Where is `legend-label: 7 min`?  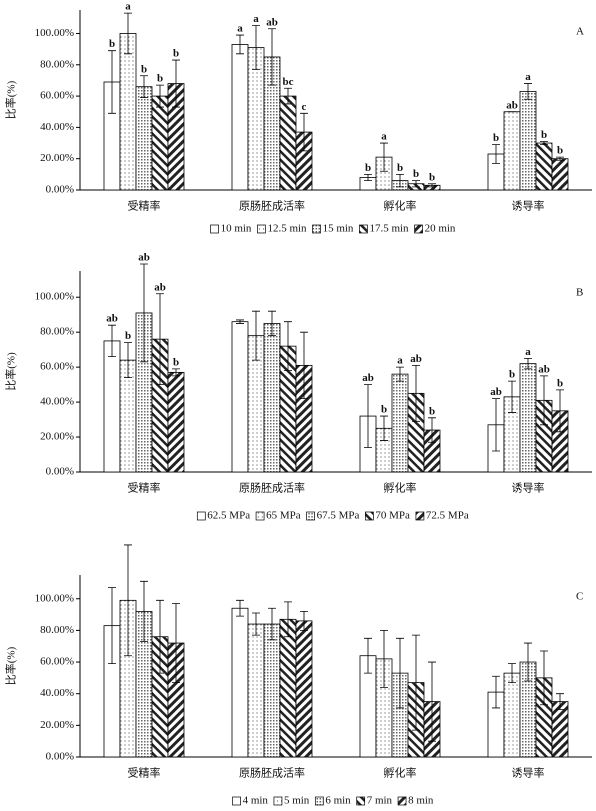
legend-label: 7 min is located at coordinates (380, 801).